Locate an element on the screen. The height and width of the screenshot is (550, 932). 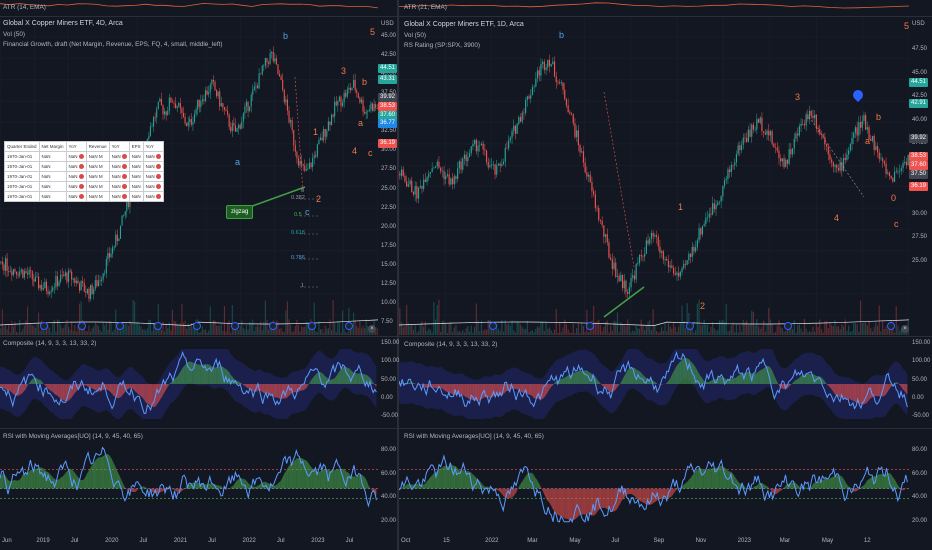
table-row: 1970-Jan-01 NaN NaN NaN M NaN NaN NaN is located at coordinates (84, 186).